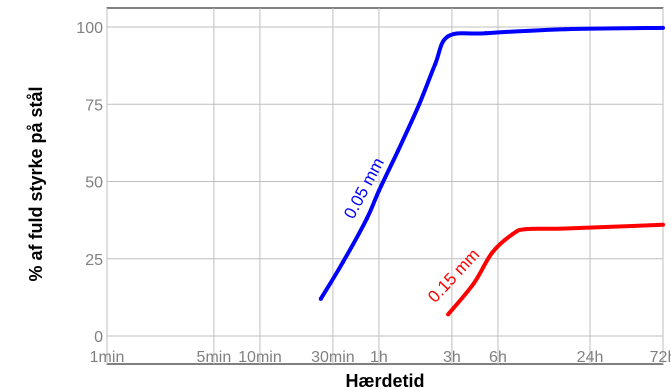 This screenshot has width=671, height=389. What do you see at coordinates (214, 357) in the screenshot?
I see `x-tick-label: 5min` at bounding box center [214, 357].